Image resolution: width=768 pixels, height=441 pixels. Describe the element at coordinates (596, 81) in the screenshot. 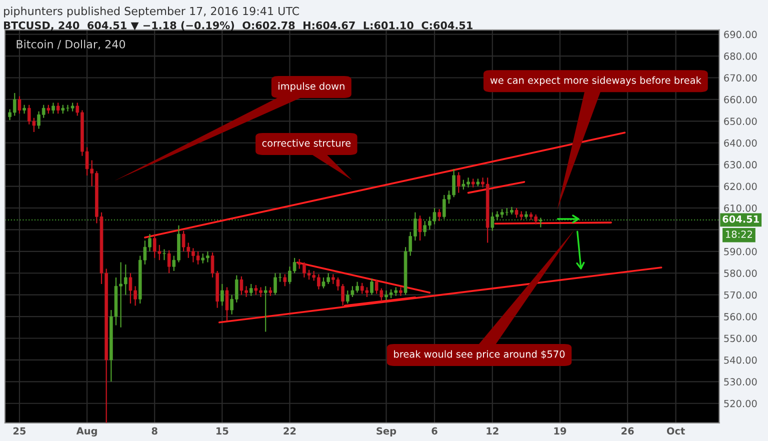

I see `annotation: we can expect more sideways before break` at that location.